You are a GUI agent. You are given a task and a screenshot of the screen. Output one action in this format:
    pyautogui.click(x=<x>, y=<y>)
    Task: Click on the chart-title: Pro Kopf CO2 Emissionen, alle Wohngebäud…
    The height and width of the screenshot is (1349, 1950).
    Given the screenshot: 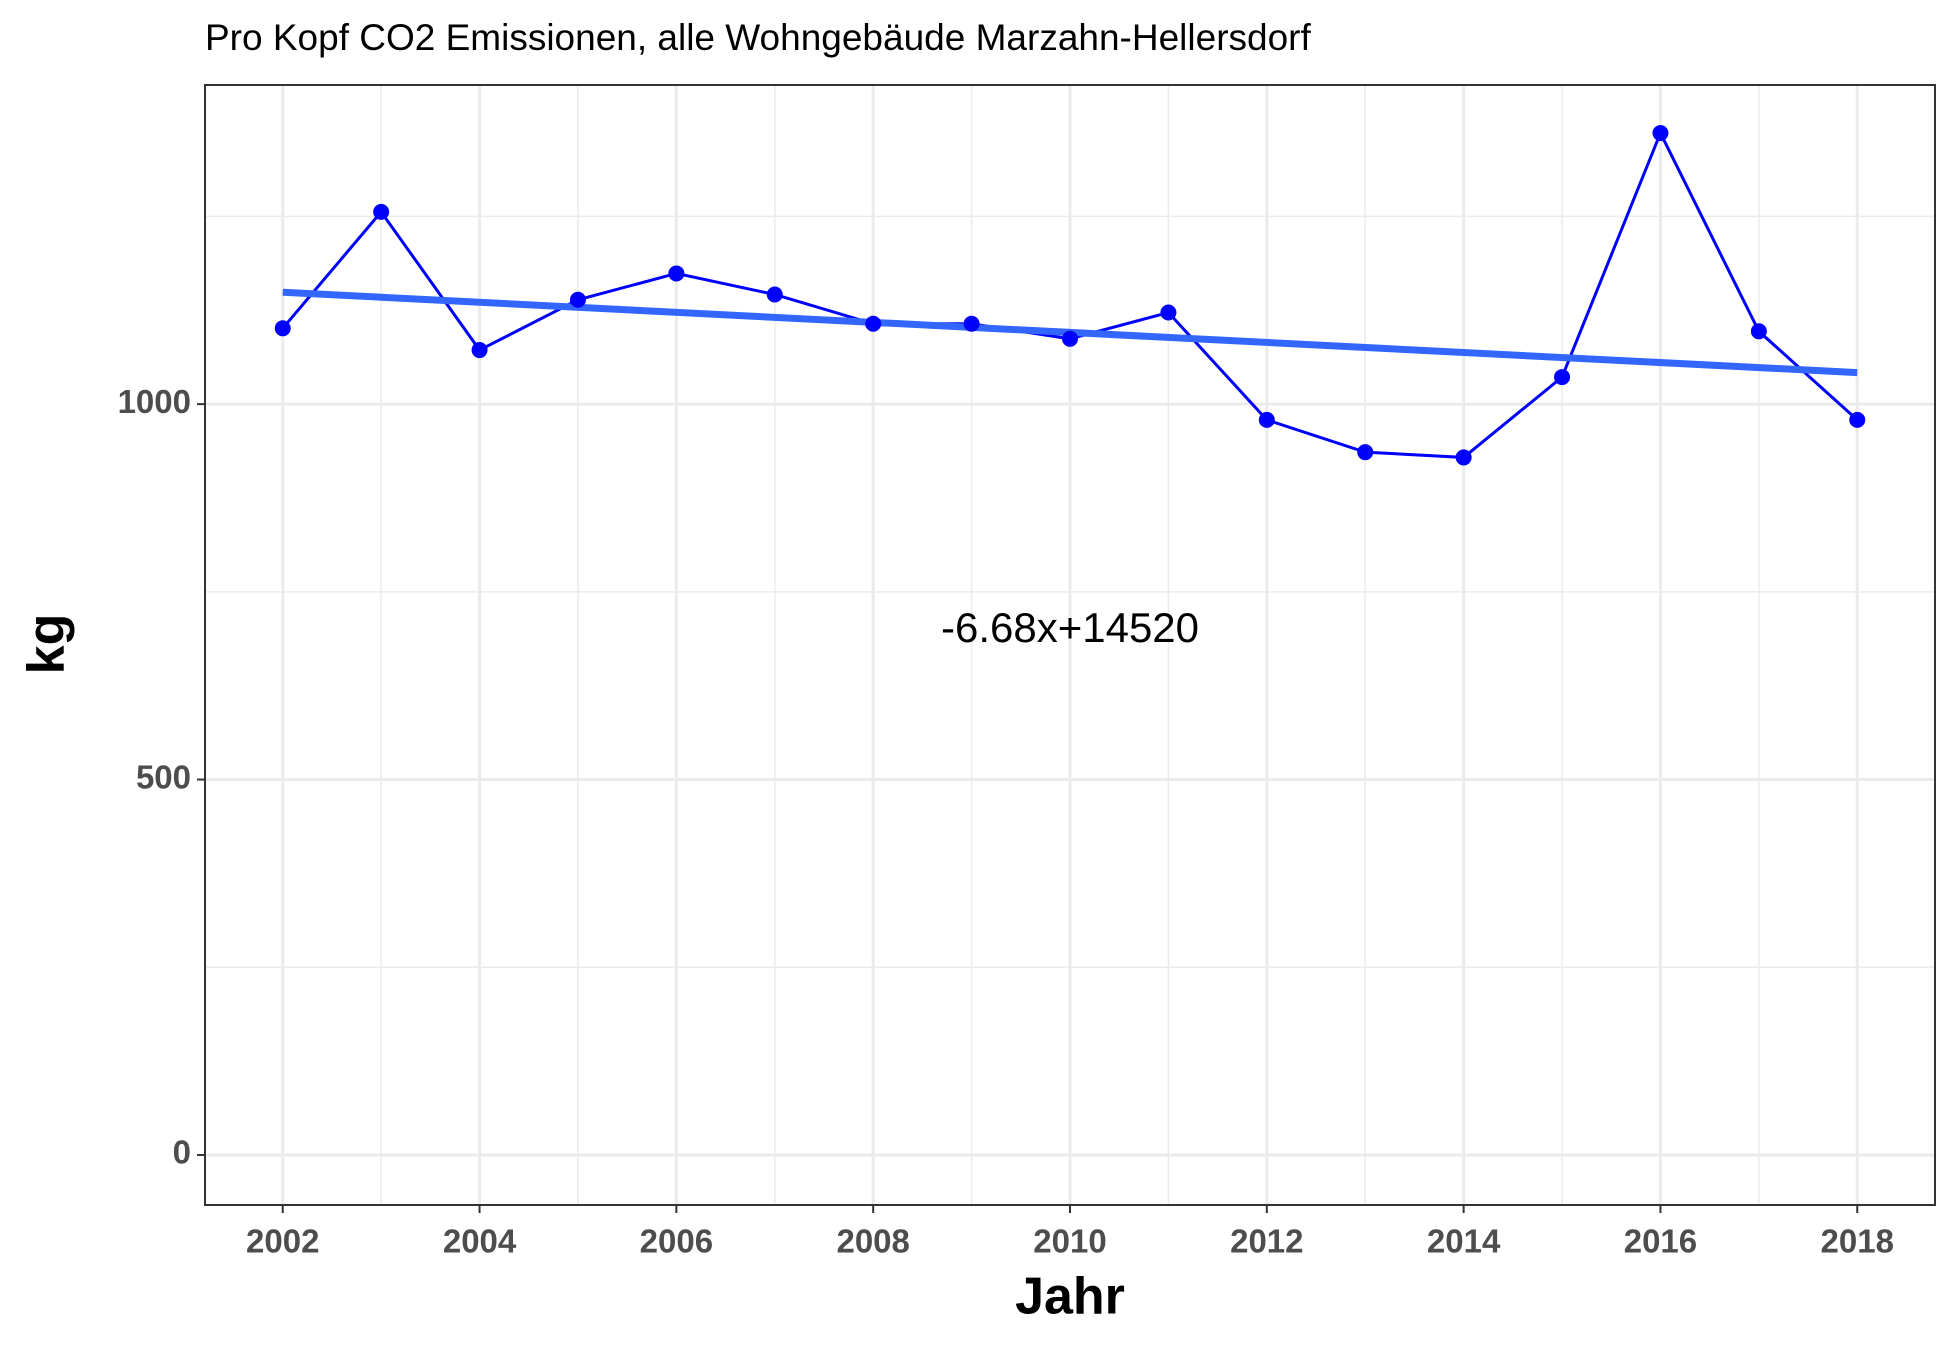 What is the action you would take?
    pyautogui.click(x=758, y=37)
    